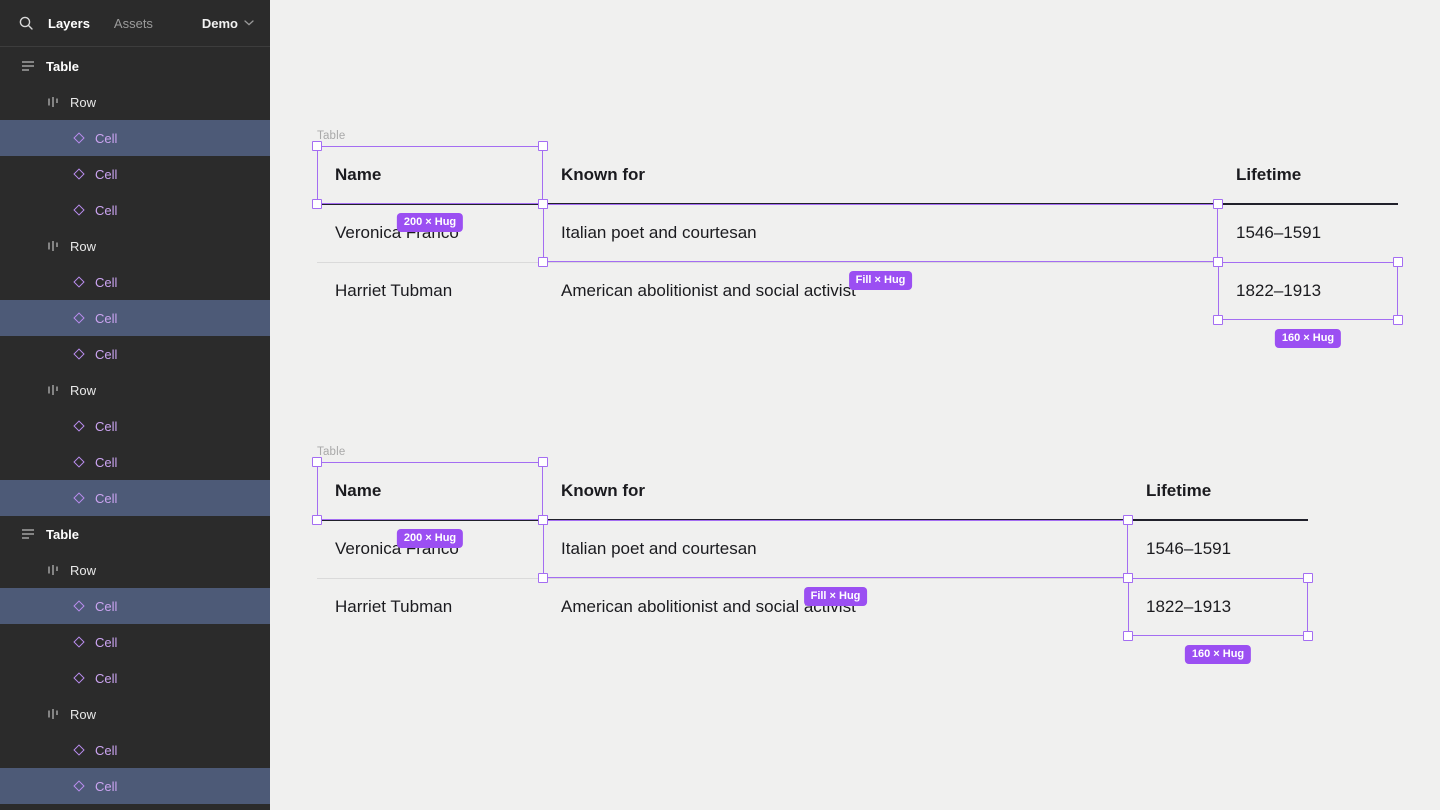  What do you see at coordinates (135, 426) in the screenshot?
I see `layer-item-cell-10: Cell` at bounding box center [135, 426].